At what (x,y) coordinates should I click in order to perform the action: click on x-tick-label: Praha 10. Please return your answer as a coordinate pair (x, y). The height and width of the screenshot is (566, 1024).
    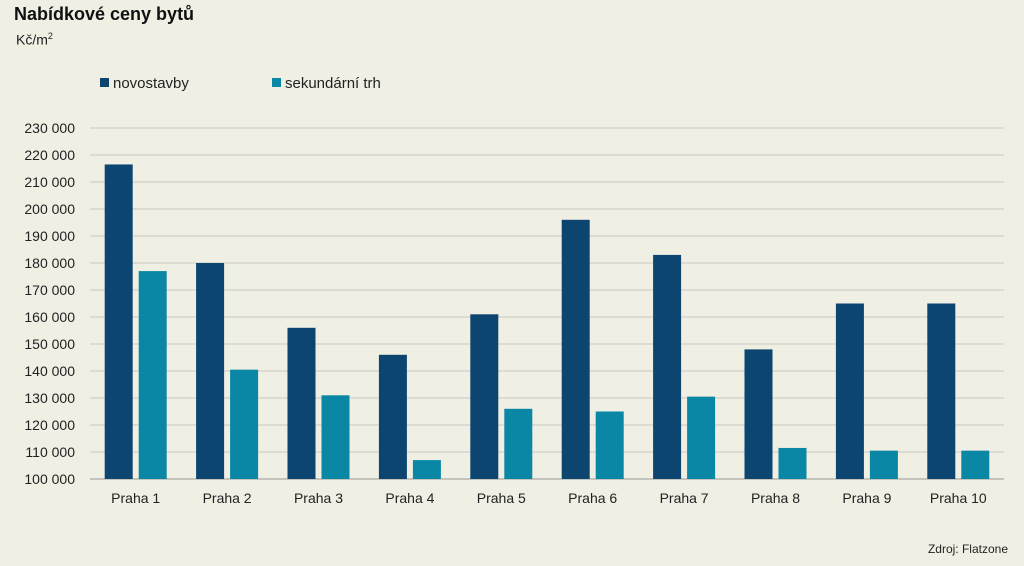
    Looking at the image, I should click on (958, 498).